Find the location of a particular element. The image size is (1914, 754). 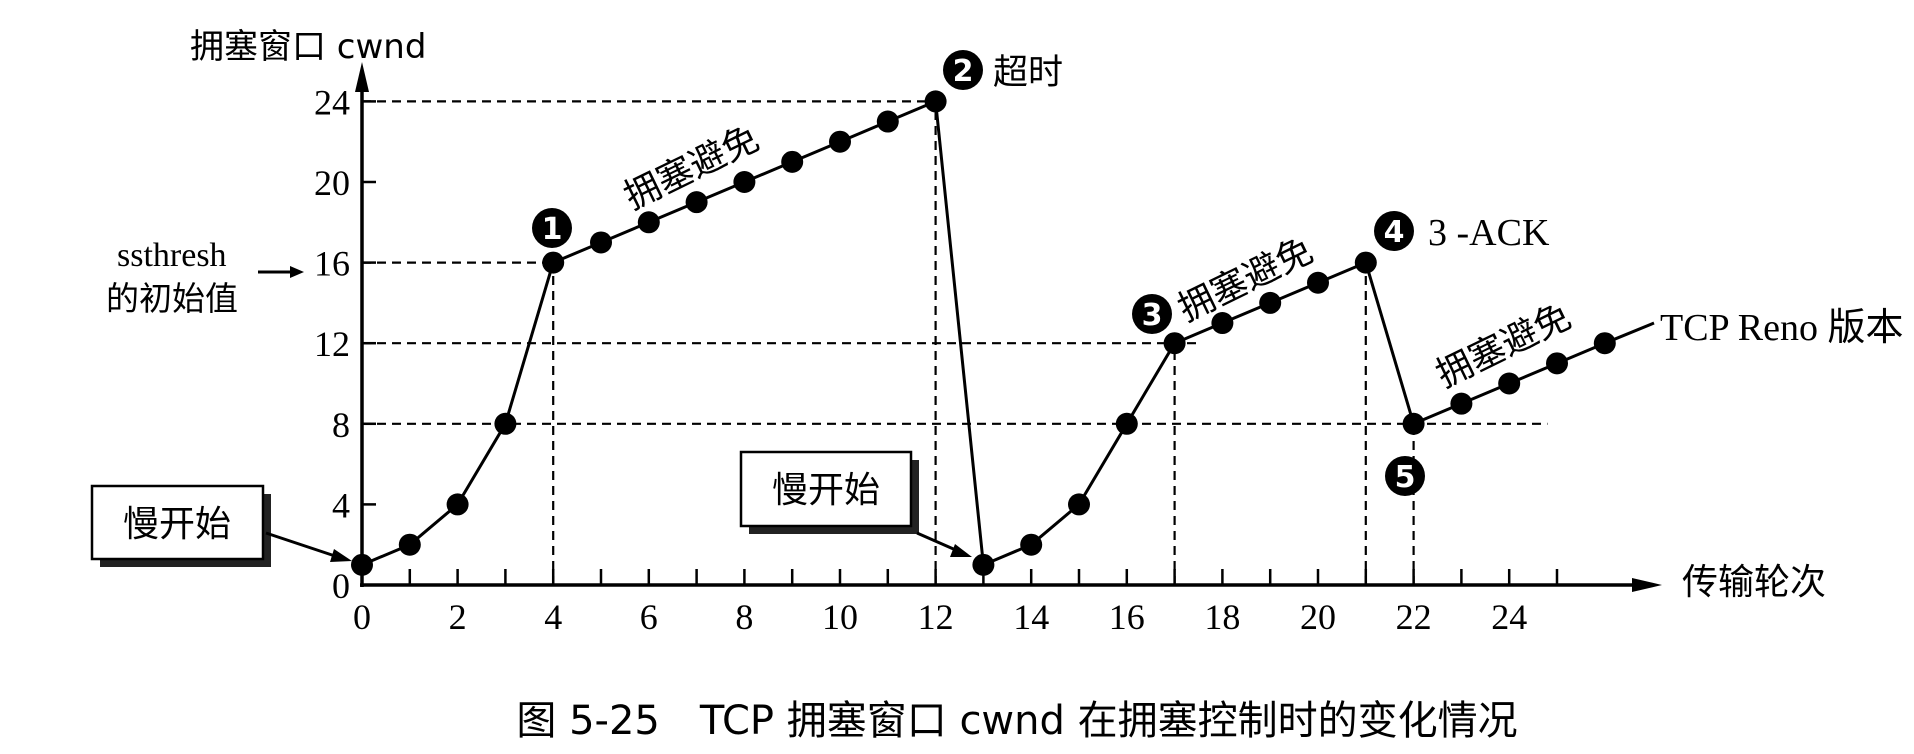

x-tick-label: 20 is located at coordinates (1318, 617).